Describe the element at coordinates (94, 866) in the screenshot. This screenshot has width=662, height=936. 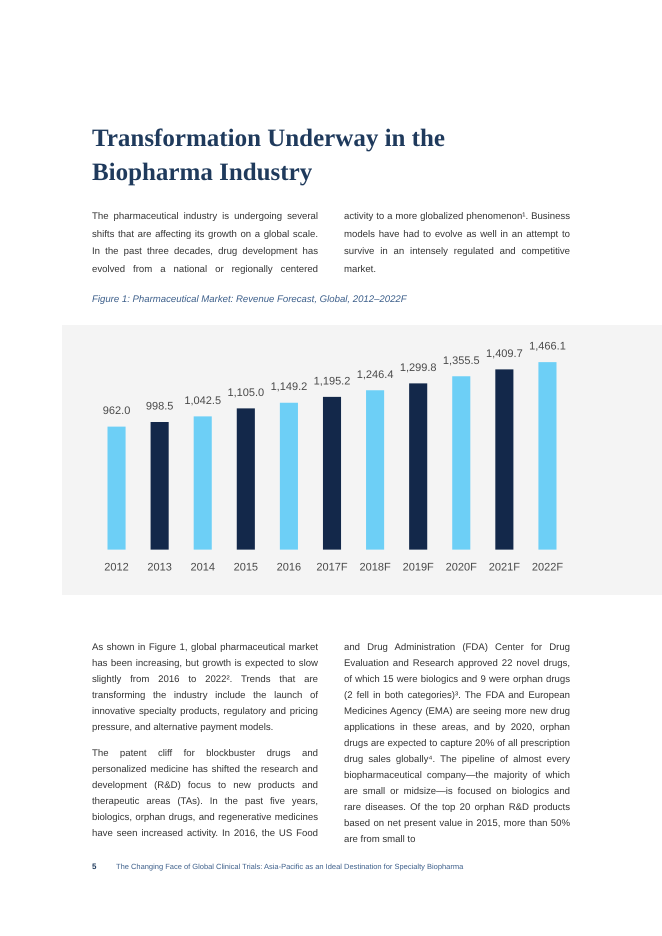
I see `text: 5` at that location.